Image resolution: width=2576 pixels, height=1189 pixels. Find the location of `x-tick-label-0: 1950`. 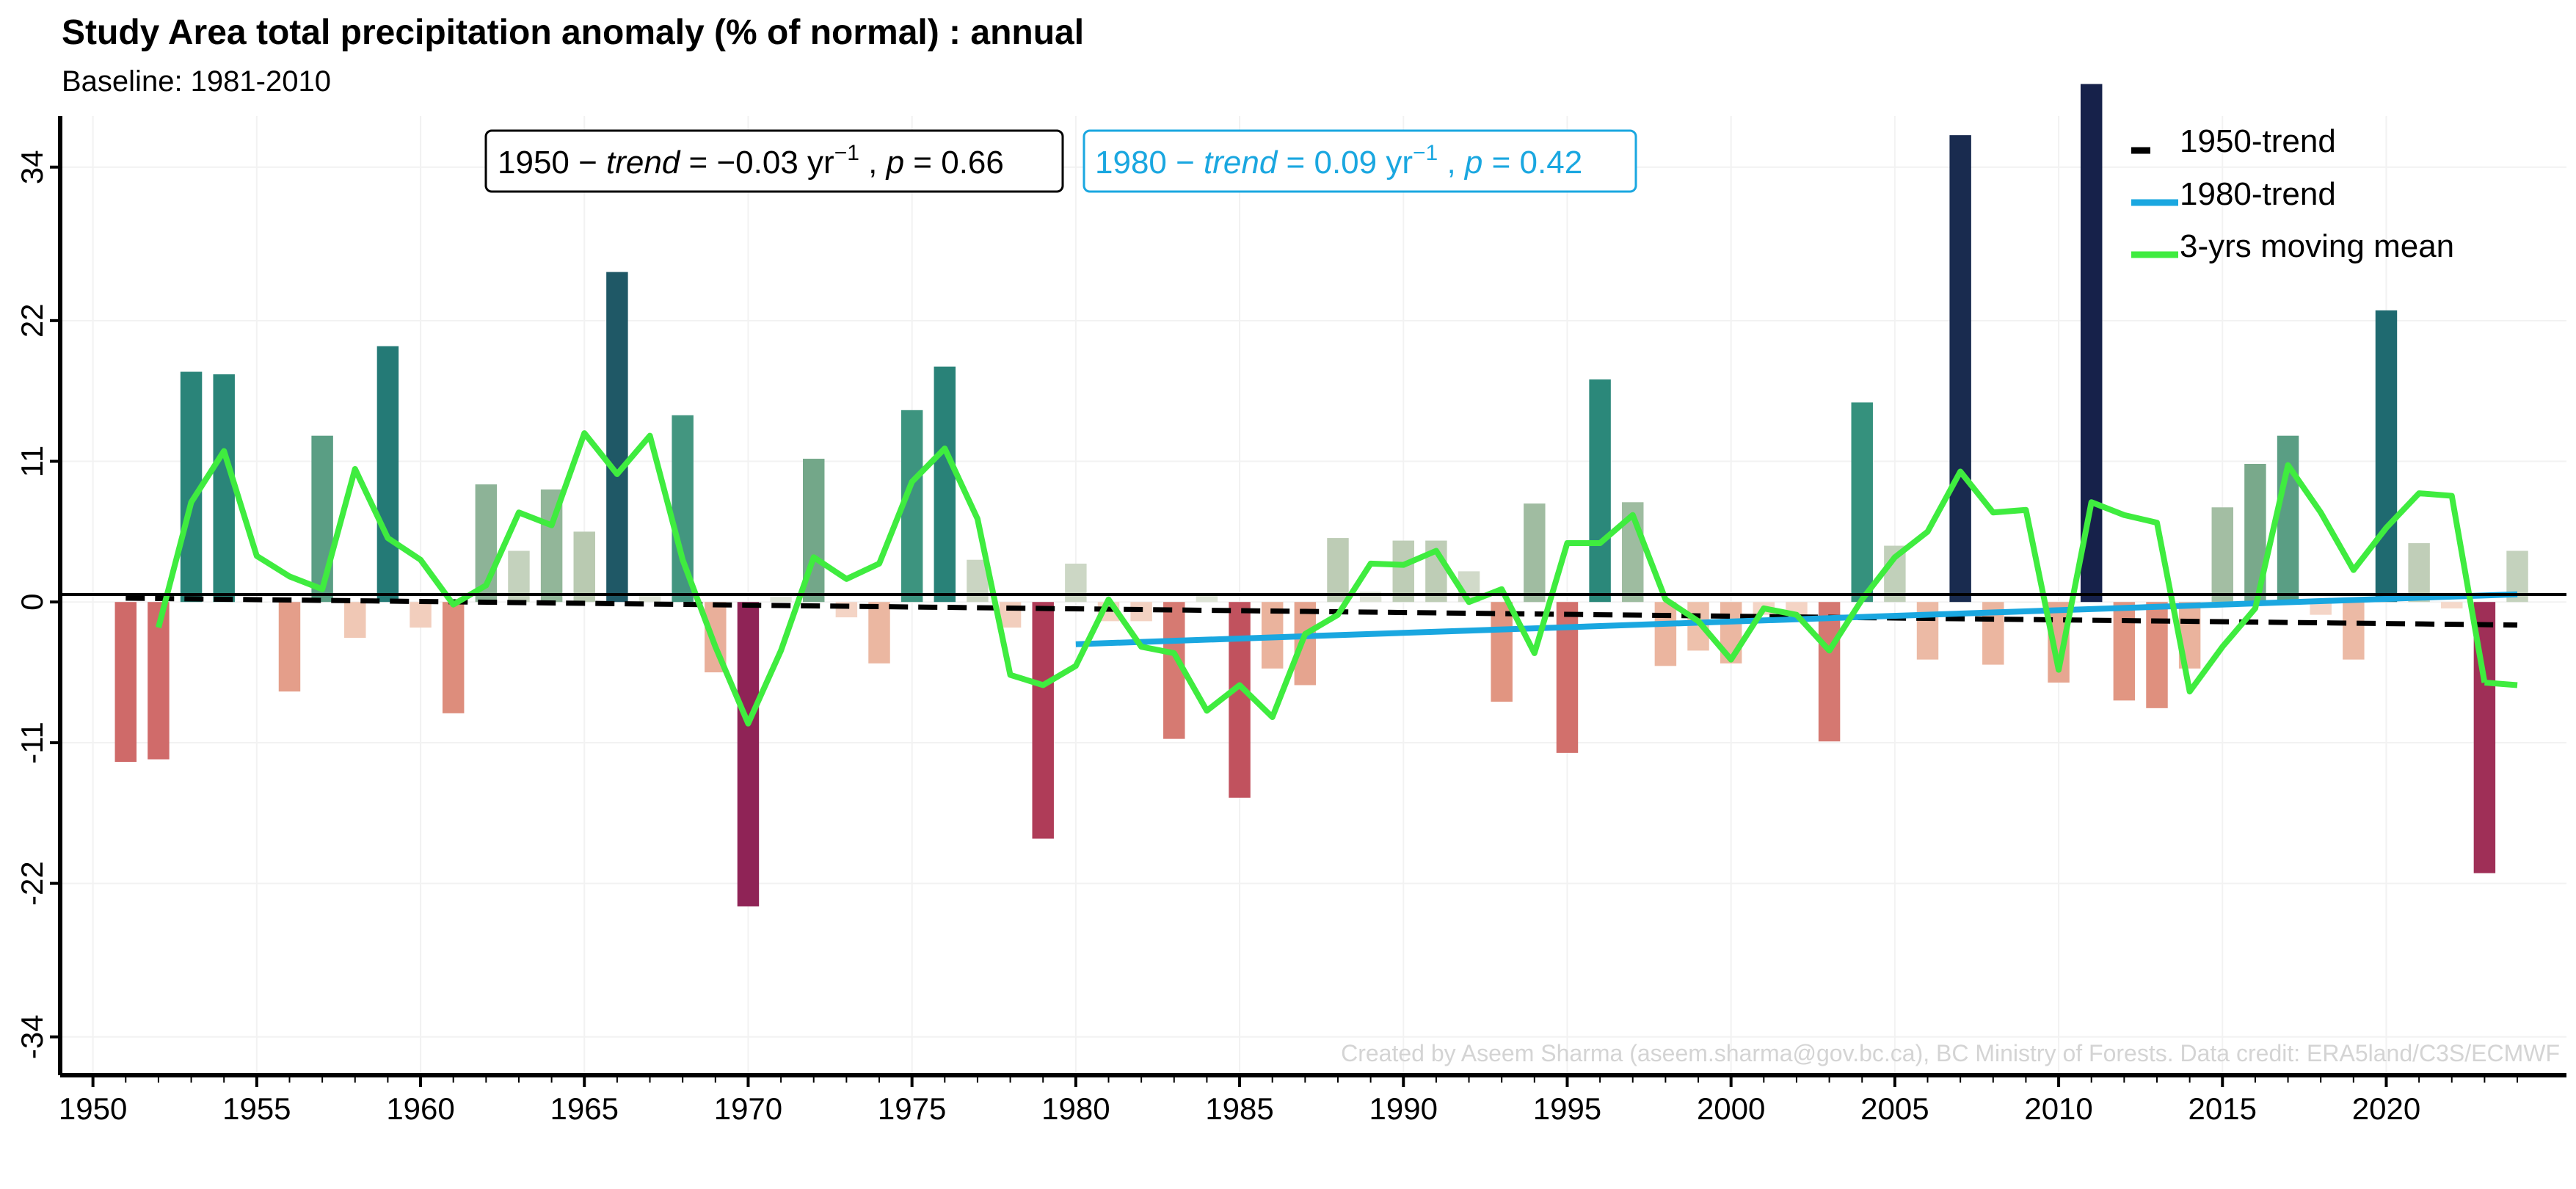

x-tick-label-0: 1950 is located at coordinates (93, 1108).